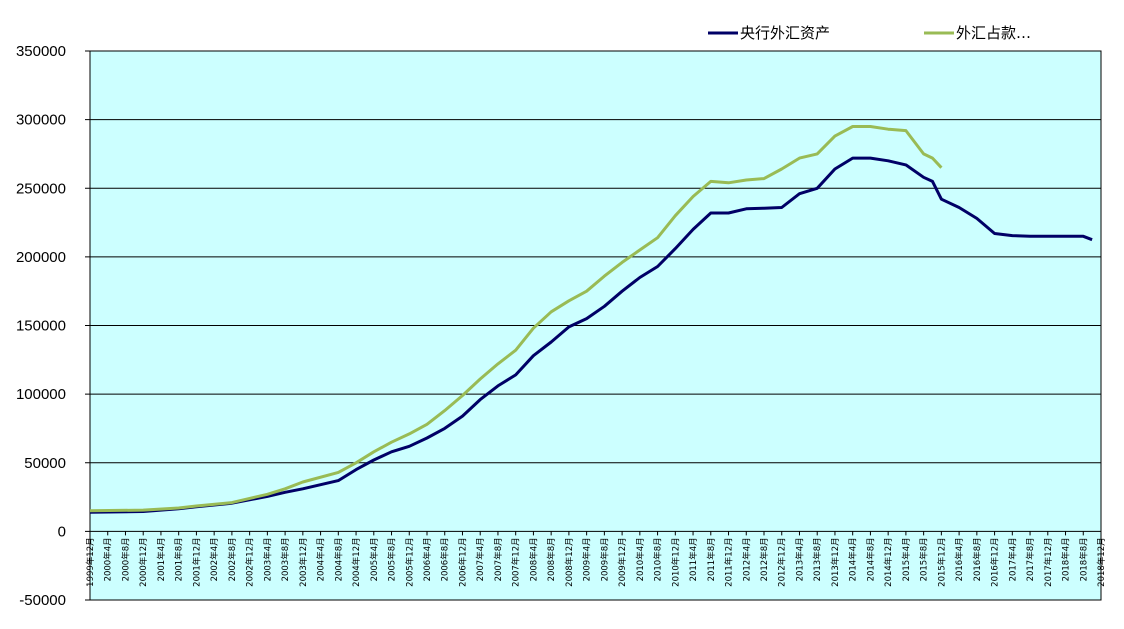 The width and height of the screenshot is (1124, 629). I want to click on x-tick-label: 2002年12月, so click(250, 561).